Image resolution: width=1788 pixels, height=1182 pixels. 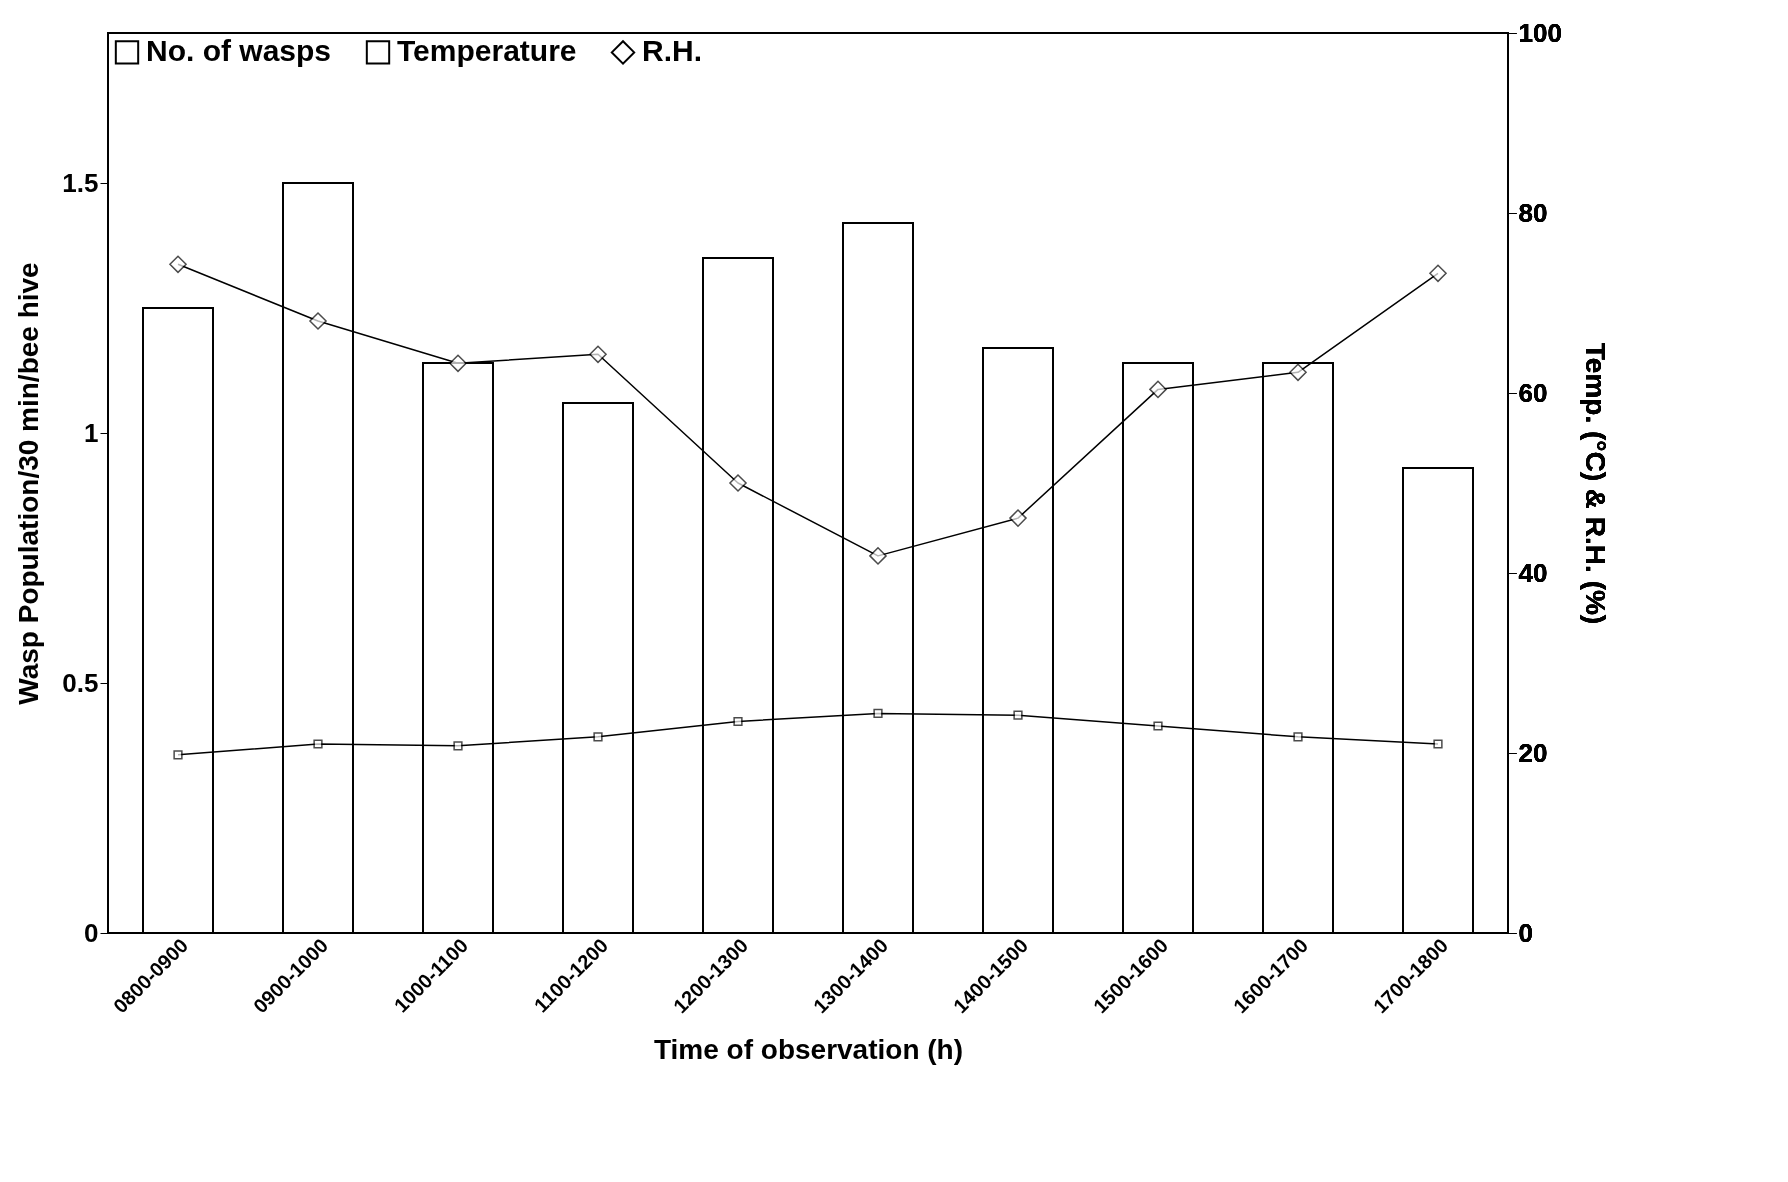 What do you see at coordinates (487, 51) in the screenshot?
I see `legend-label: Temperature` at bounding box center [487, 51].